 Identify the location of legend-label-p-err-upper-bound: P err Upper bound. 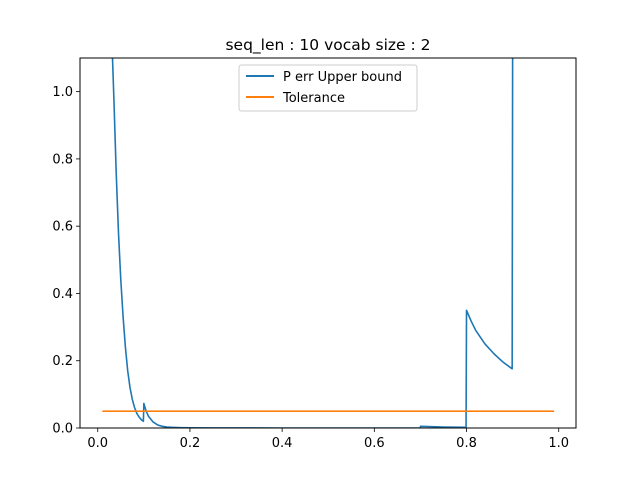
(342, 77).